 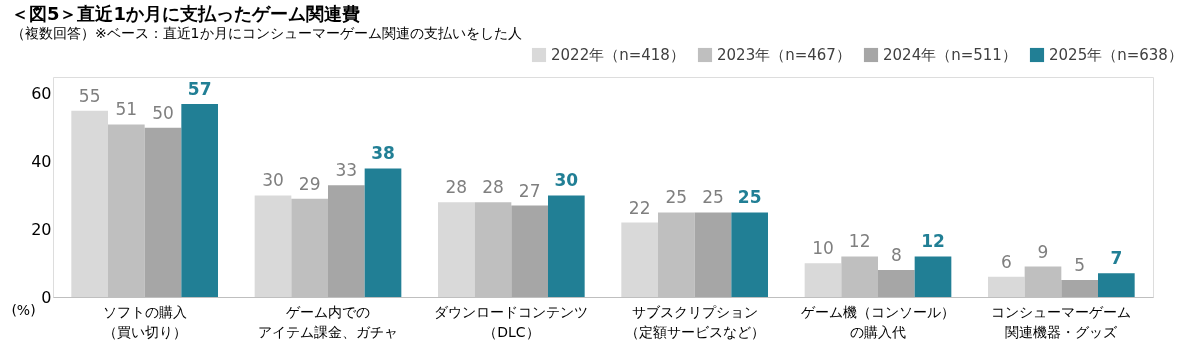 What do you see at coordinates (896, 254) in the screenshot?
I see `data-label: 8` at bounding box center [896, 254].